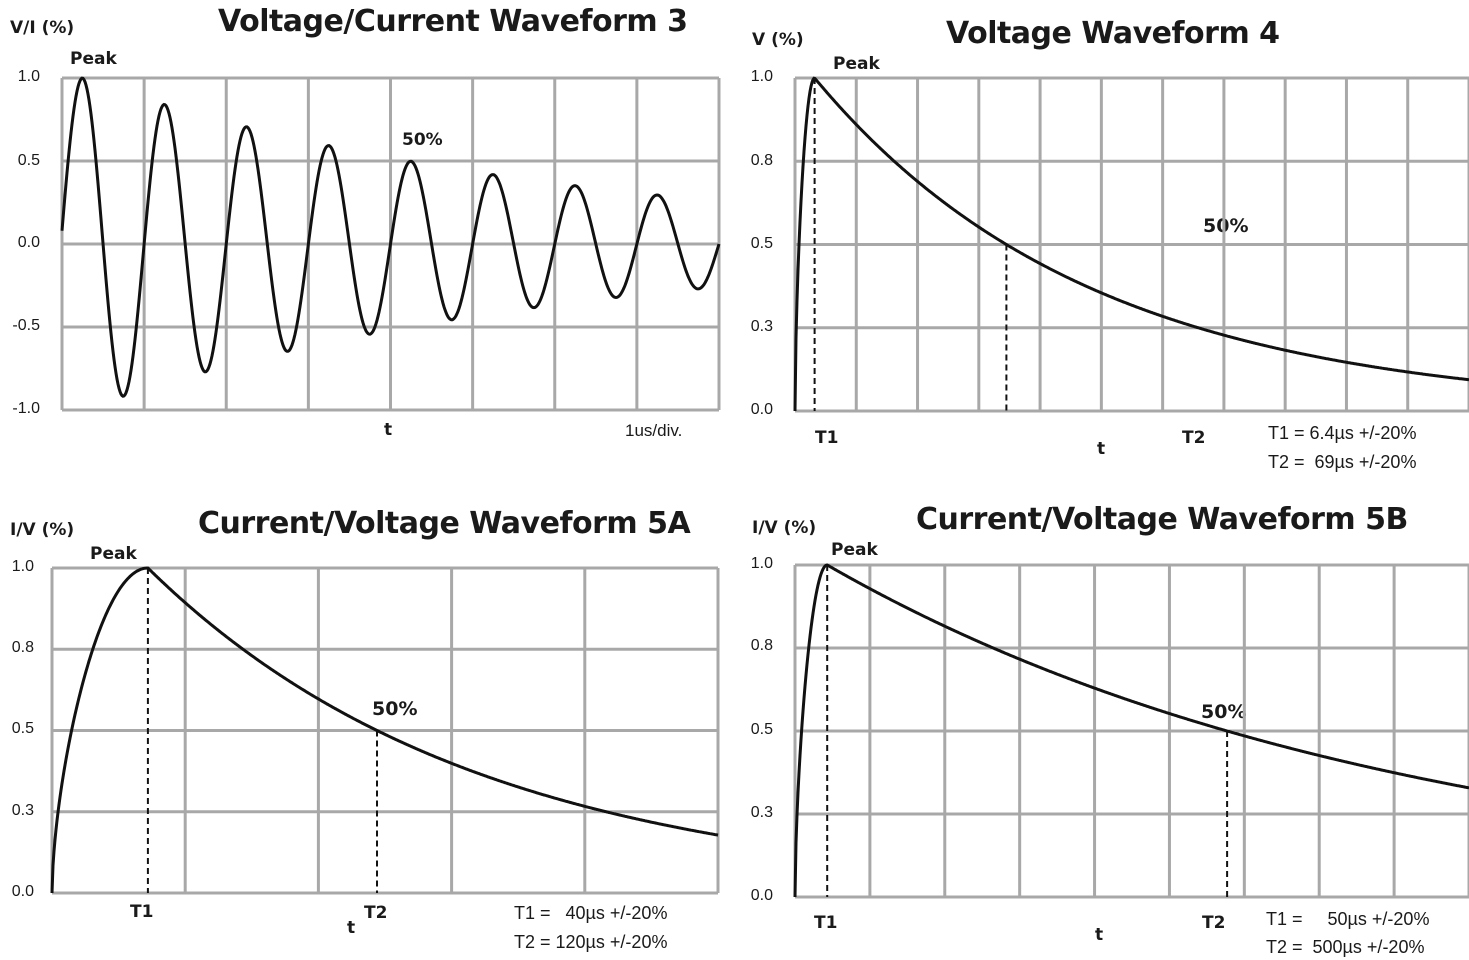 This screenshot has width=1469, height=960. What do you see at coordinates (1113, 33) in the screenshot?
I see `chart-title: Voltage Waveform 4` at bounding box center [1113, 33].